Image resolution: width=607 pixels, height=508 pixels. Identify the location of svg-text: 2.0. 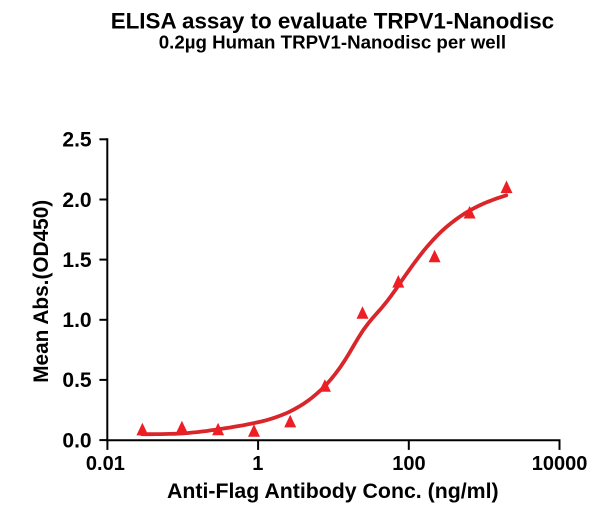
(76, 200).